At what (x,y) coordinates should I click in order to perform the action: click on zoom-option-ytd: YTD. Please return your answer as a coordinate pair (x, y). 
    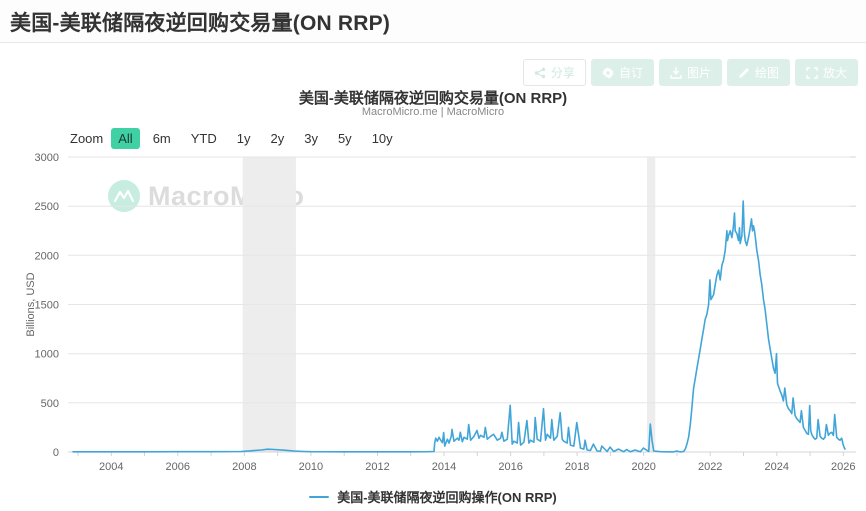
    Looking at the image, I should click on (203, 138).